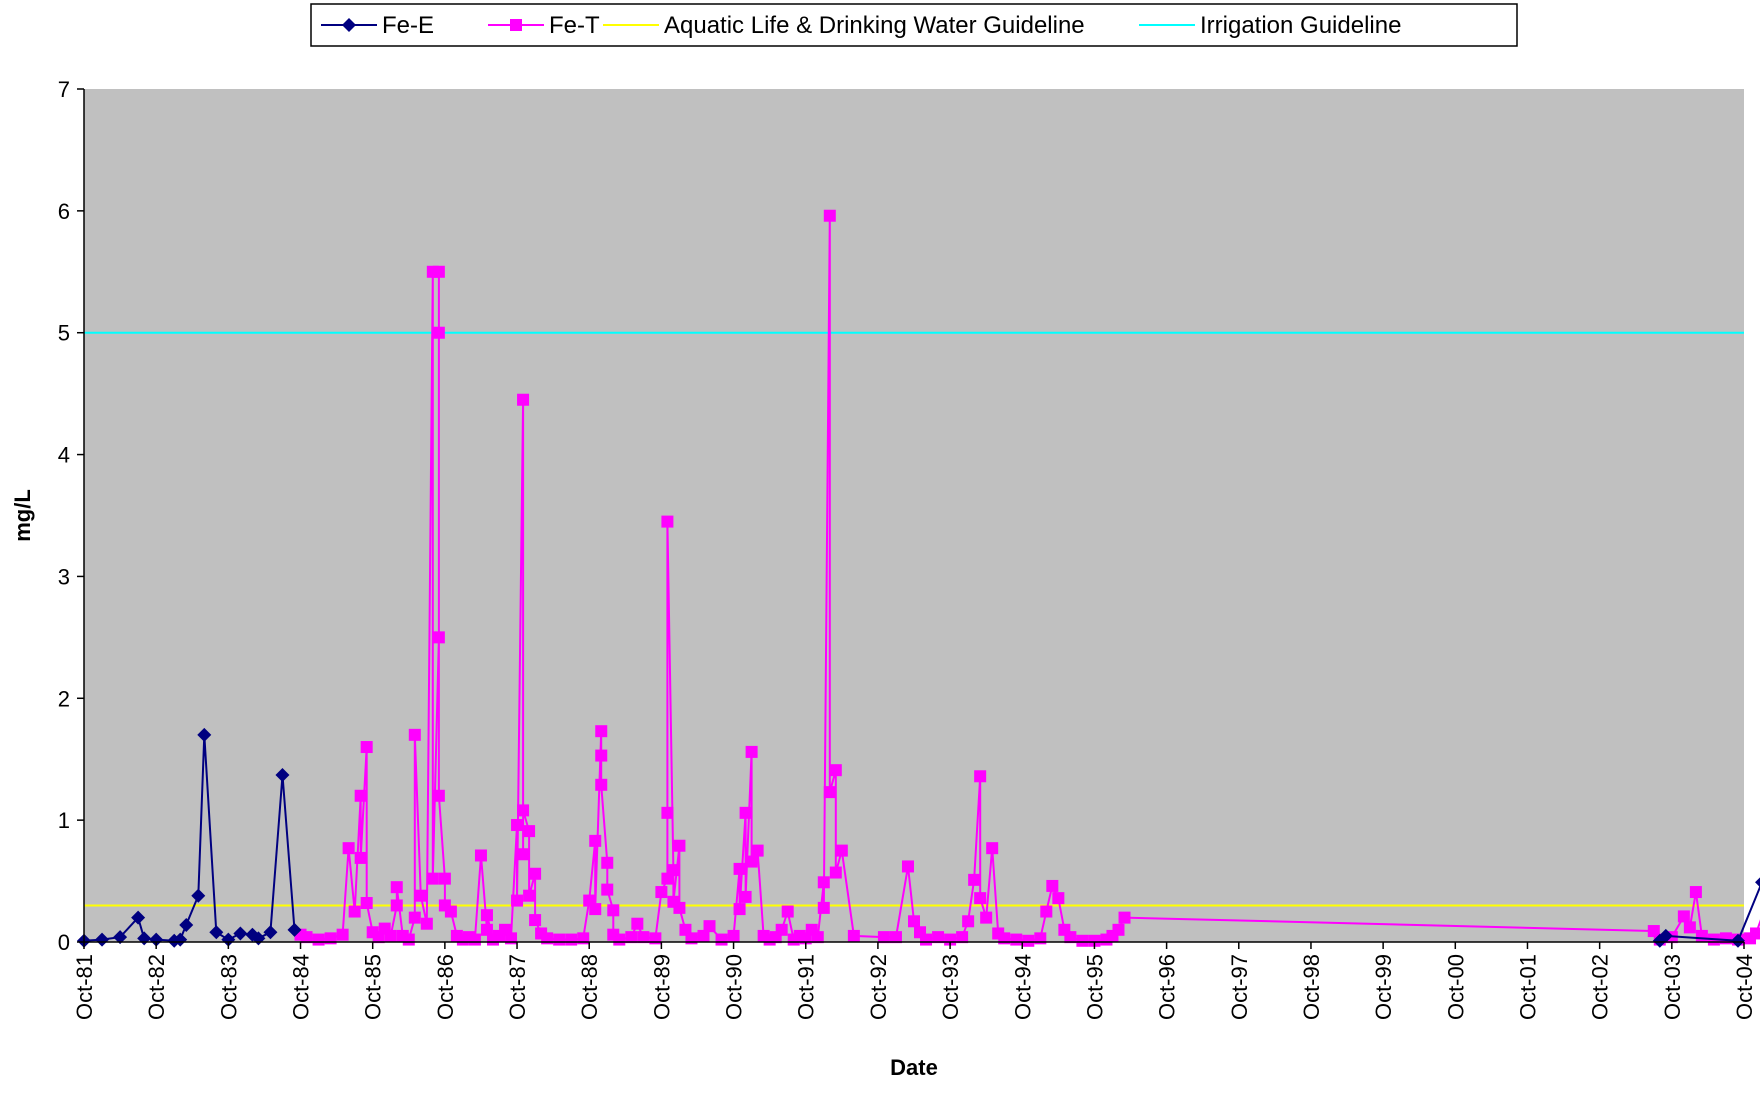 The image size is (1760, 1093). Describe the element at coordinates (64, 333) in the screenshot. I see `y-tick-label: 5` at that location.